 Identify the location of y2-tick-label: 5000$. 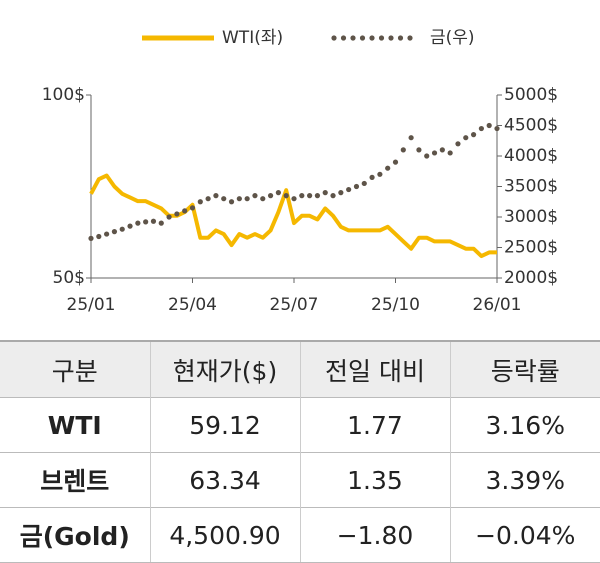
(531, 95).